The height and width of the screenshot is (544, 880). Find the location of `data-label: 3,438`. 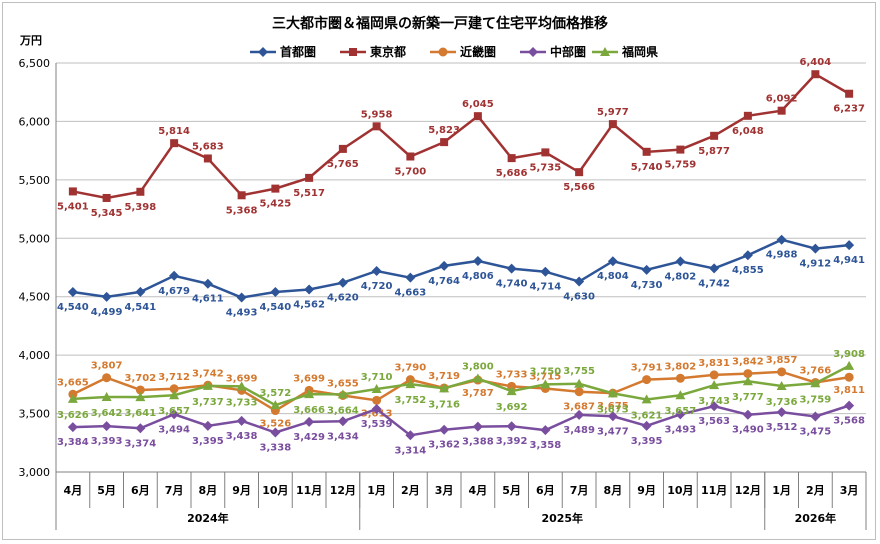

data-label: 3,438 is located at coordinates (242, 436).